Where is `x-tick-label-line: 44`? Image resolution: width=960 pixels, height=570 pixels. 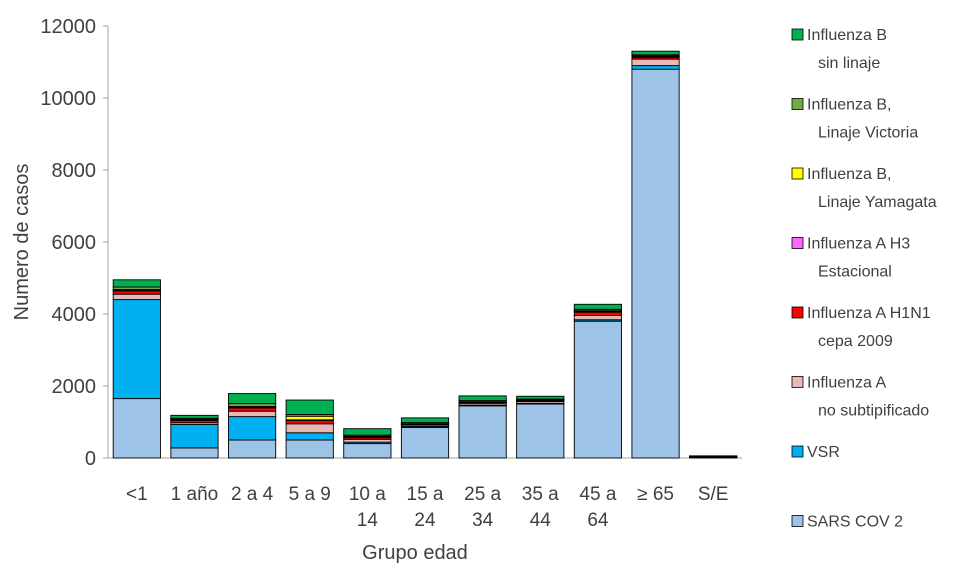
x-tick-label-line: 44 is located at coordinates (541, 520).